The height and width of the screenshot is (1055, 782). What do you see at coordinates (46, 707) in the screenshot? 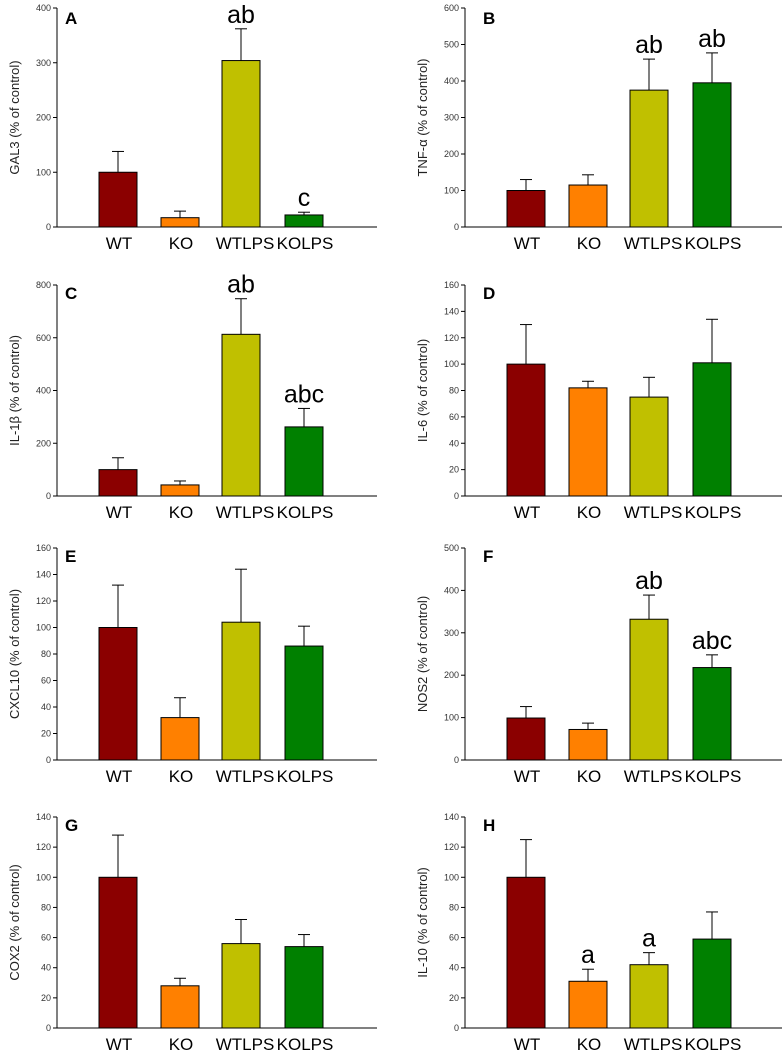
I see `panel-e-ytick-label: 40` at bounding box center [46, 707].